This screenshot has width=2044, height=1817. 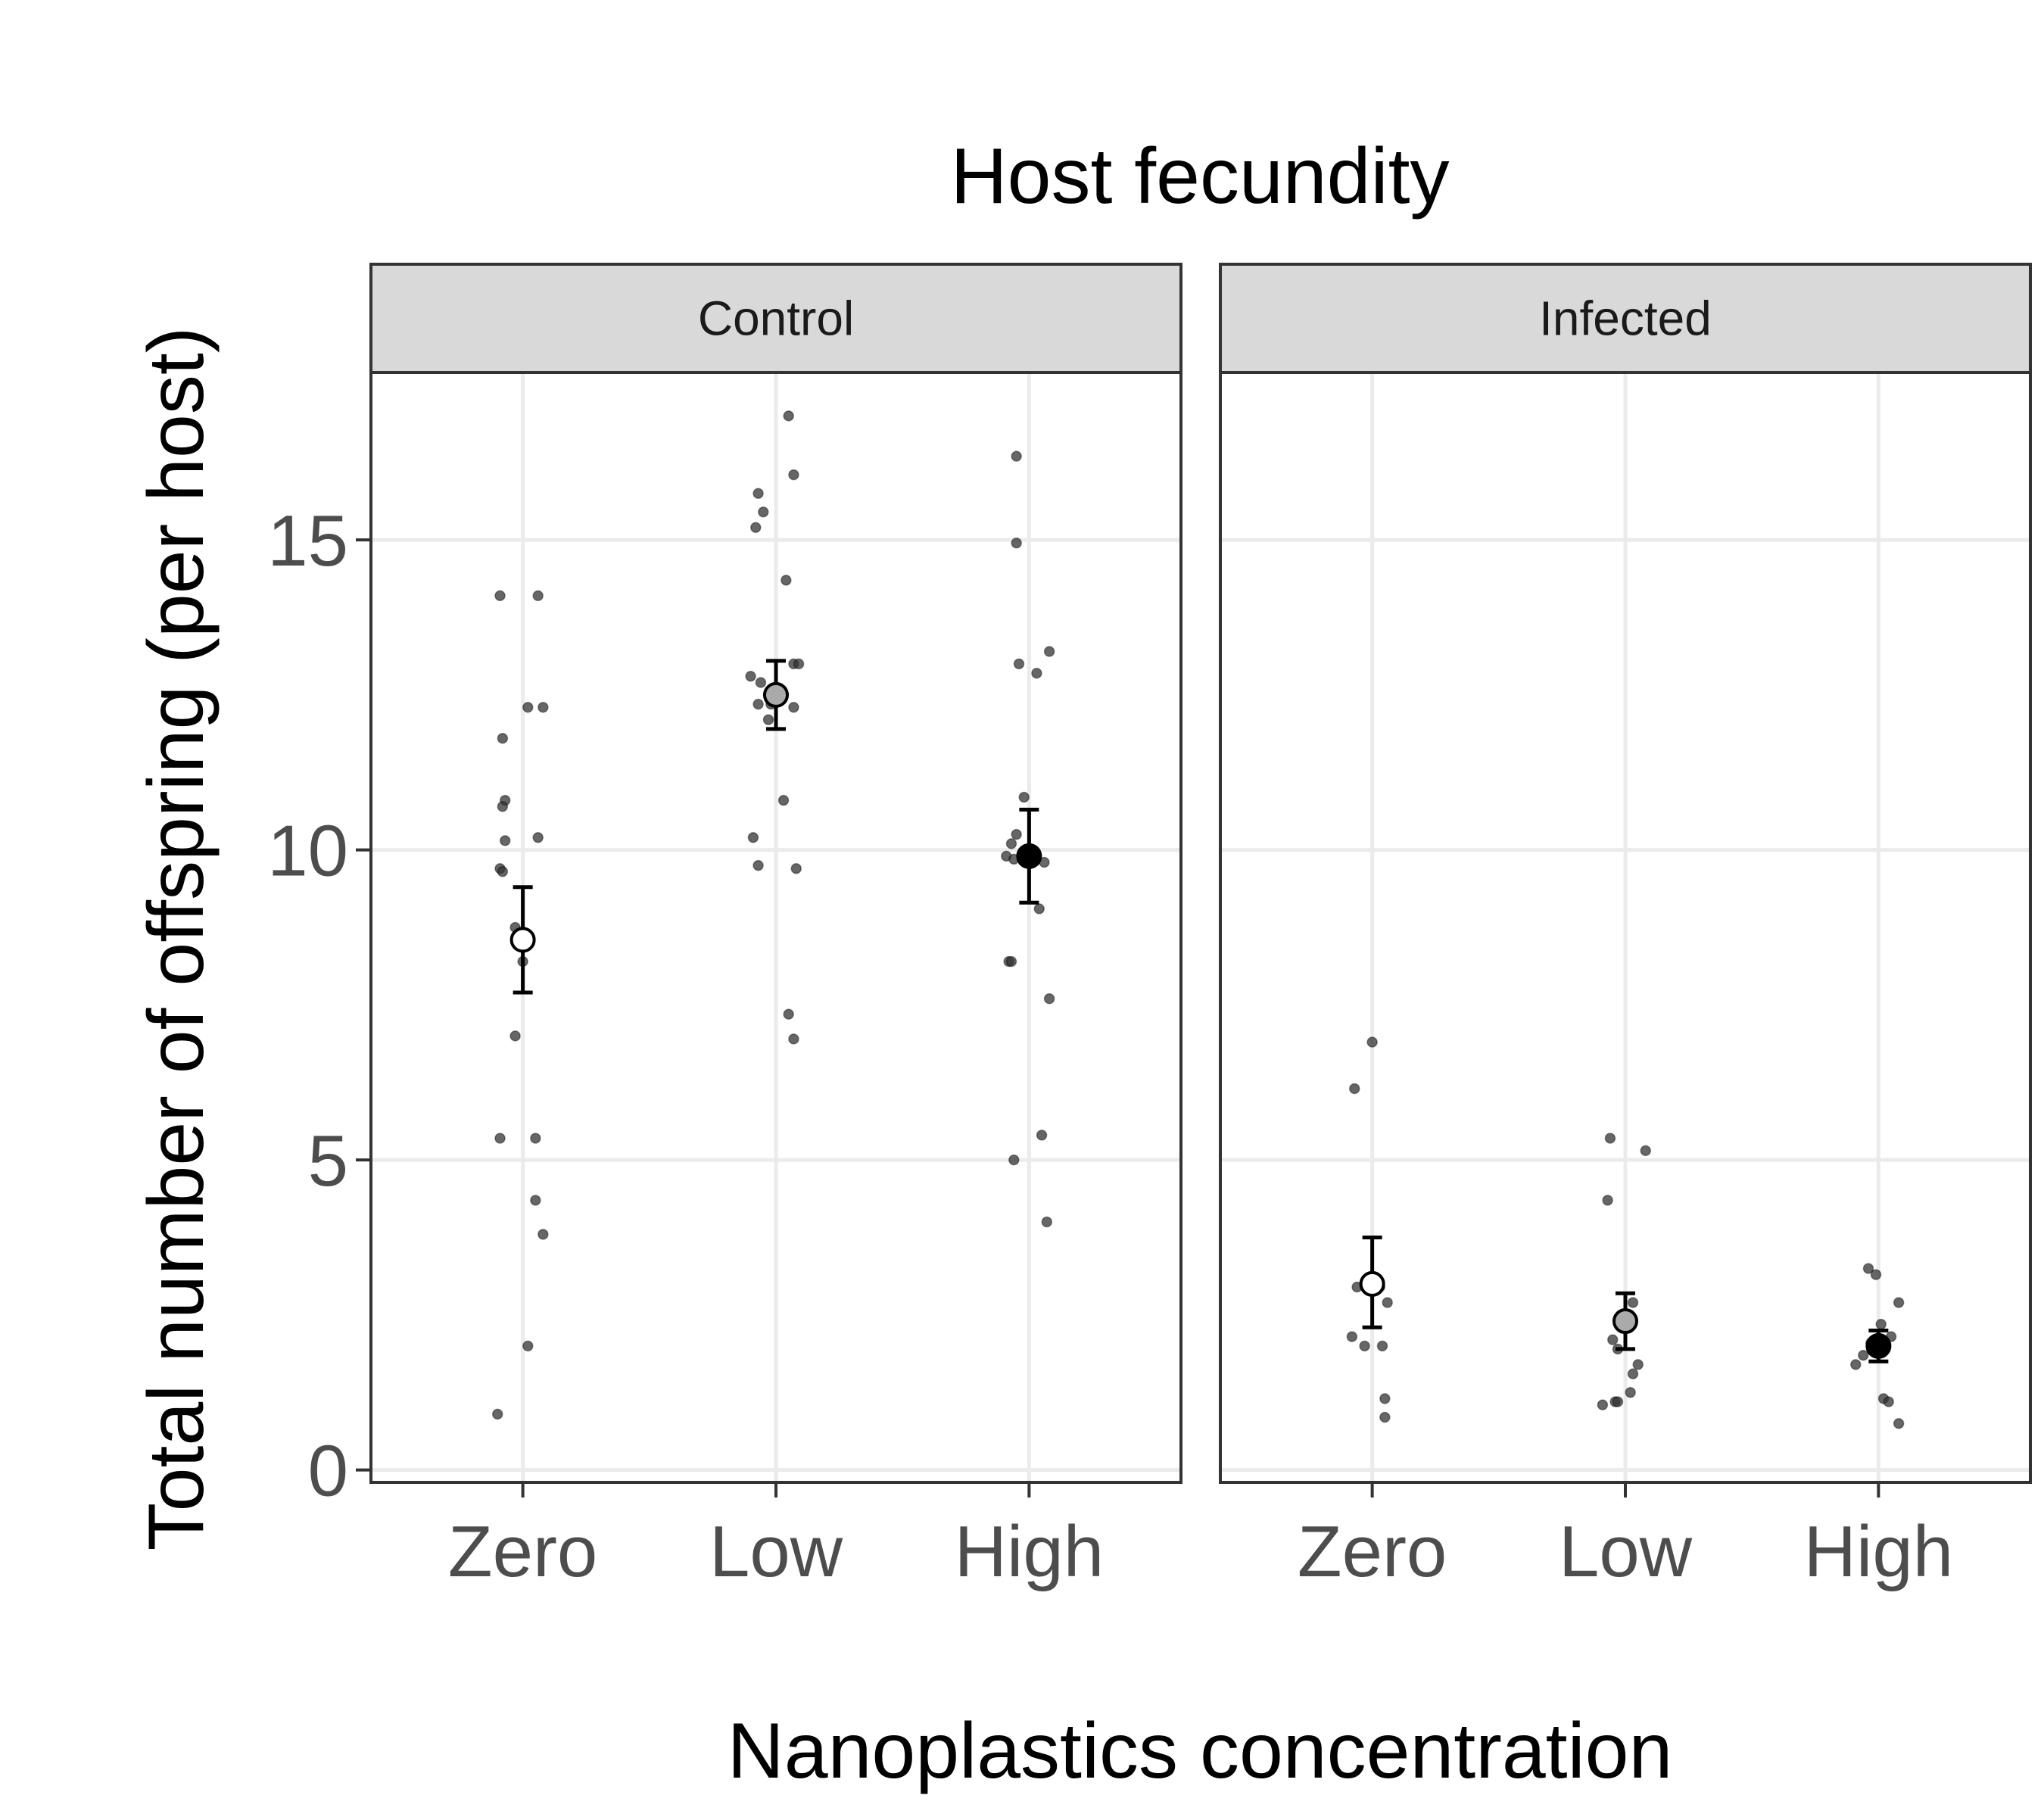 I want to click on y-axis-title: Total number of offspring (per host), so click(x=176, y=939).